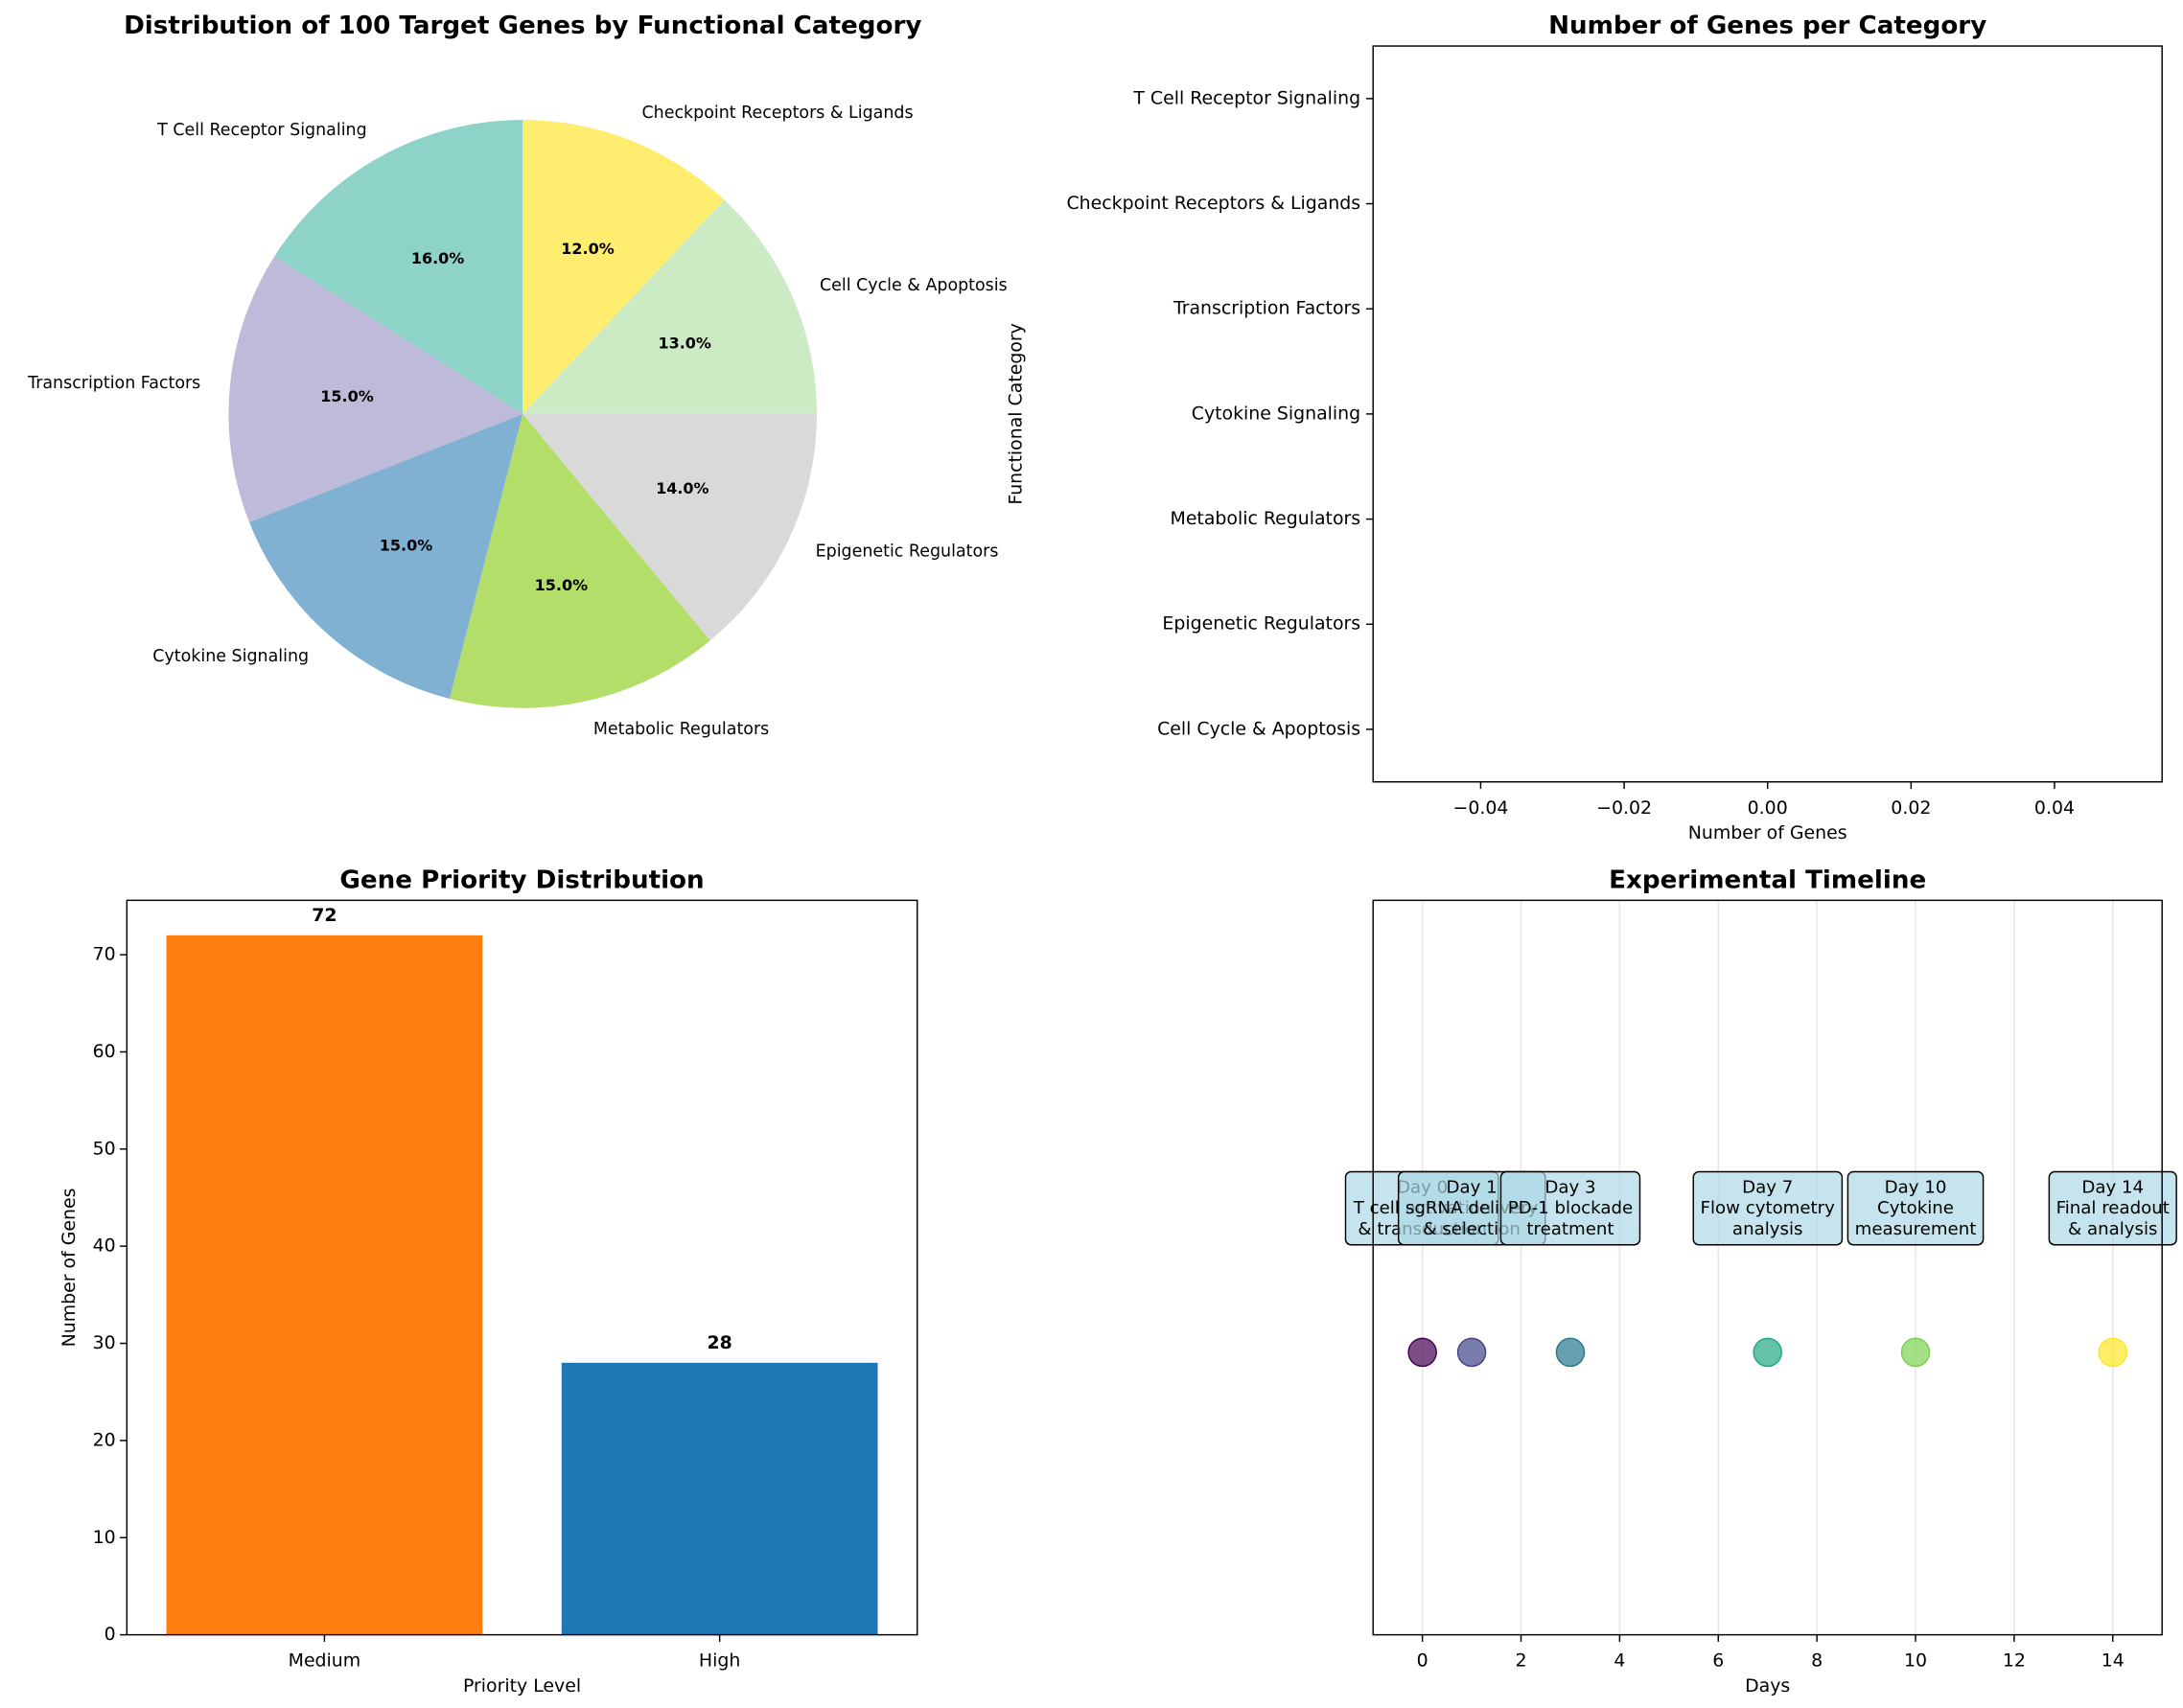 Image resolution: width=2183 pixels, height=1708 pixels. Describe the element at coordinates (261, 130) in the screenshot. I see `pie-label: T Cell Receptor Signaling` at that location.